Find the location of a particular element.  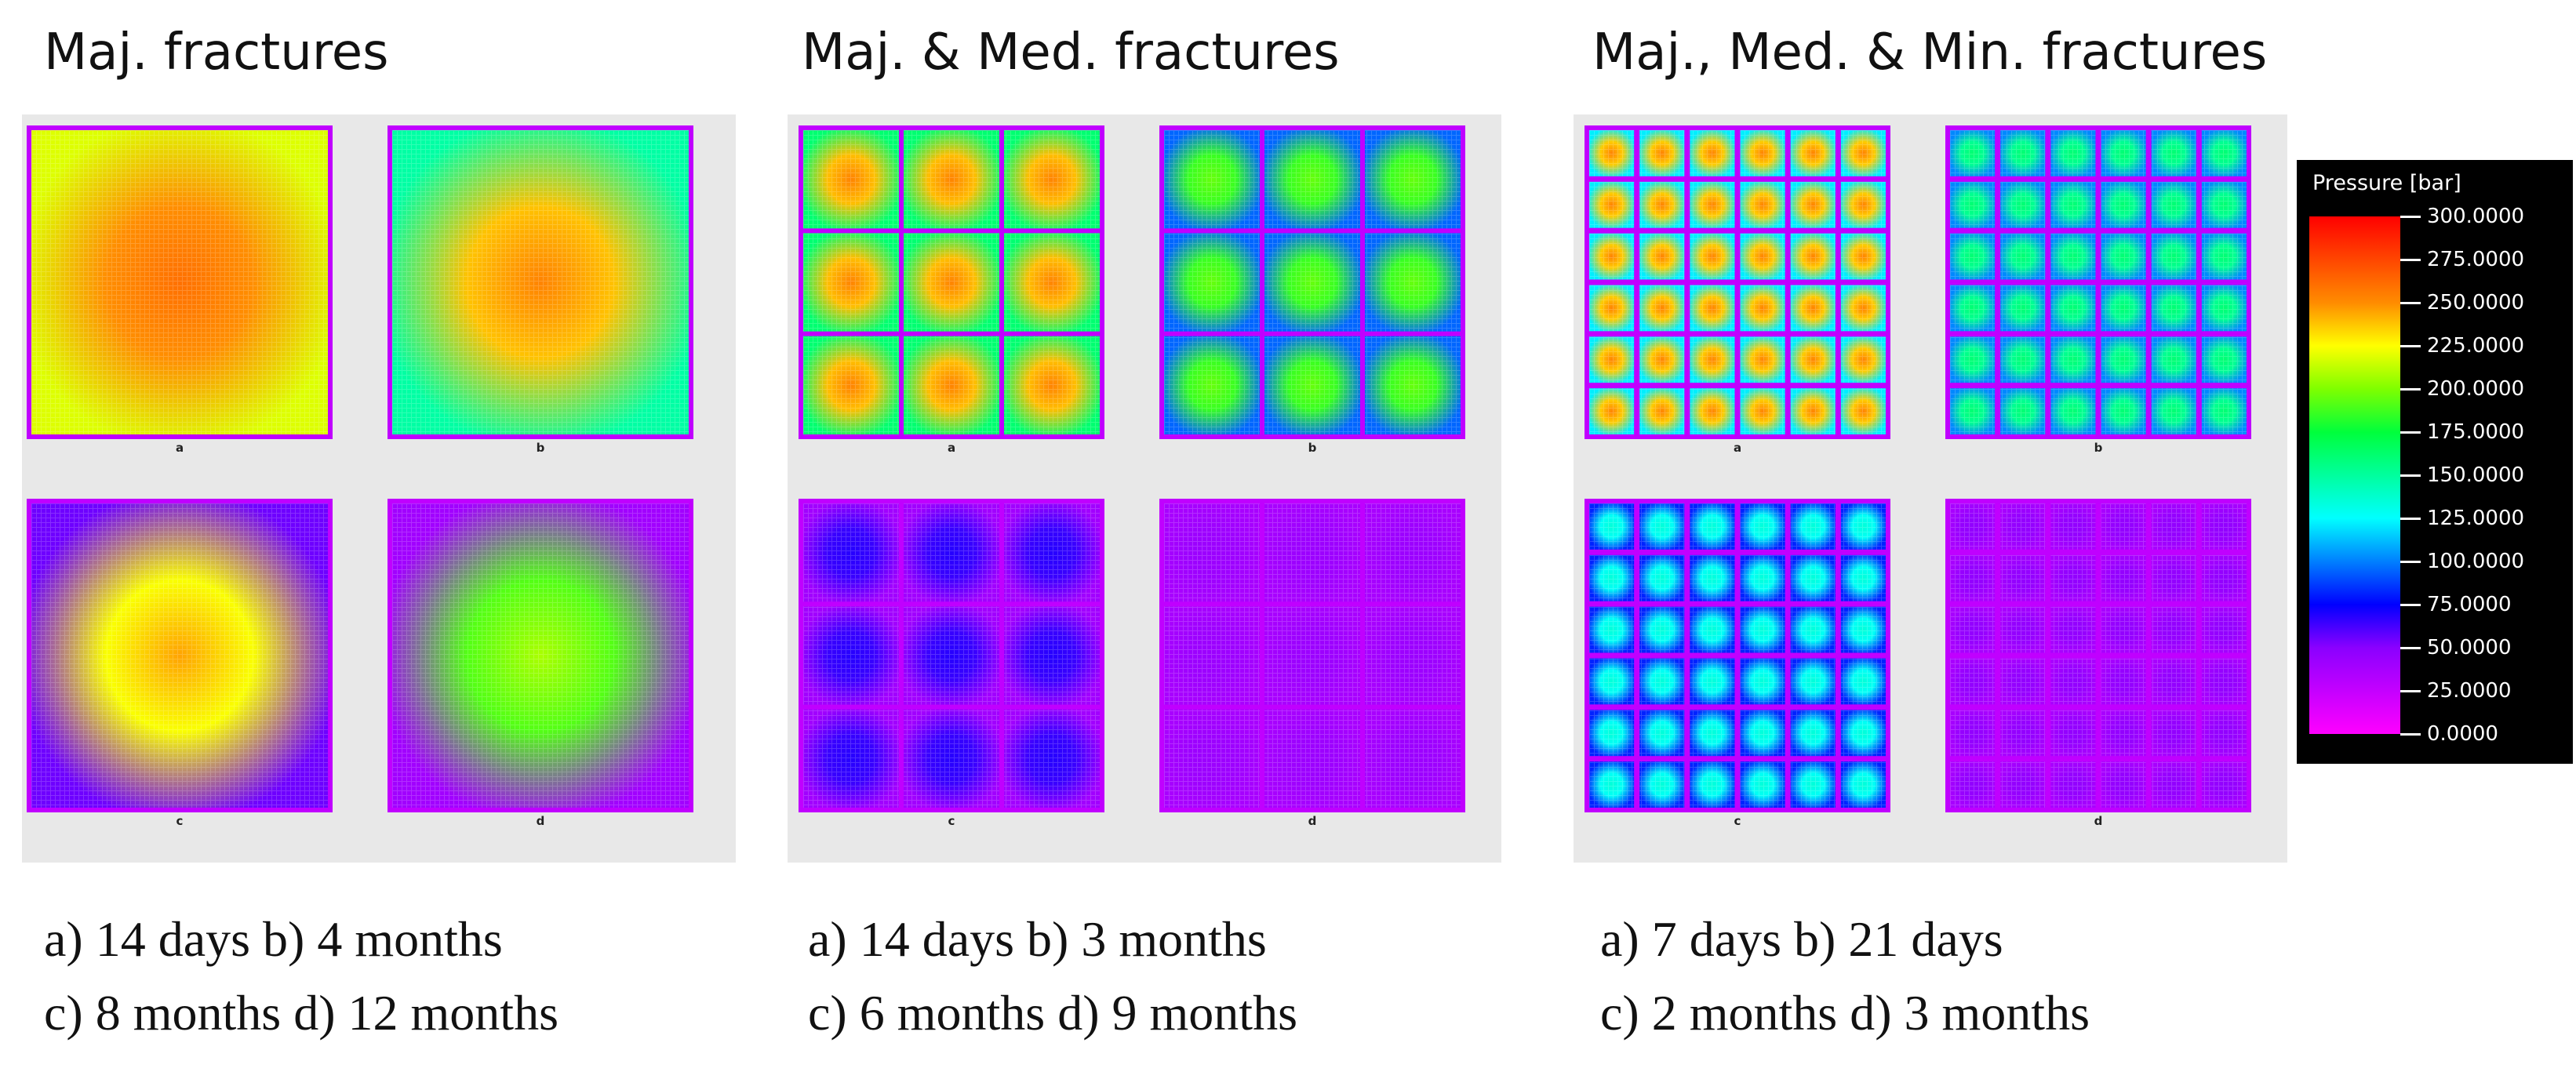

legend-tick-label: 225.0000 is located at coordinates (2476, 346).